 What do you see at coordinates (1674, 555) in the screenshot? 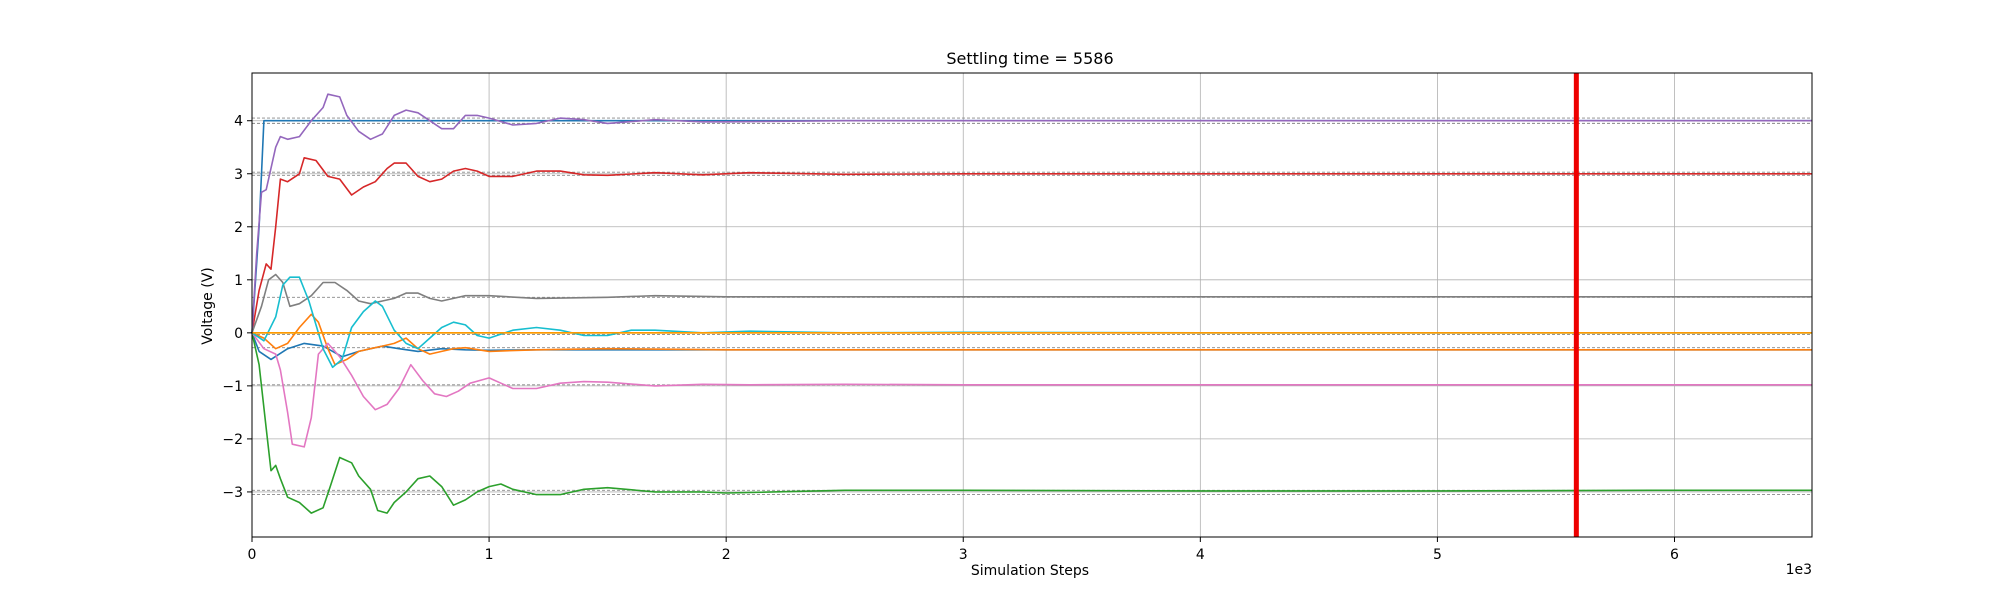
I see `x-tick-label: 6` at bounding box center [1674, 555].